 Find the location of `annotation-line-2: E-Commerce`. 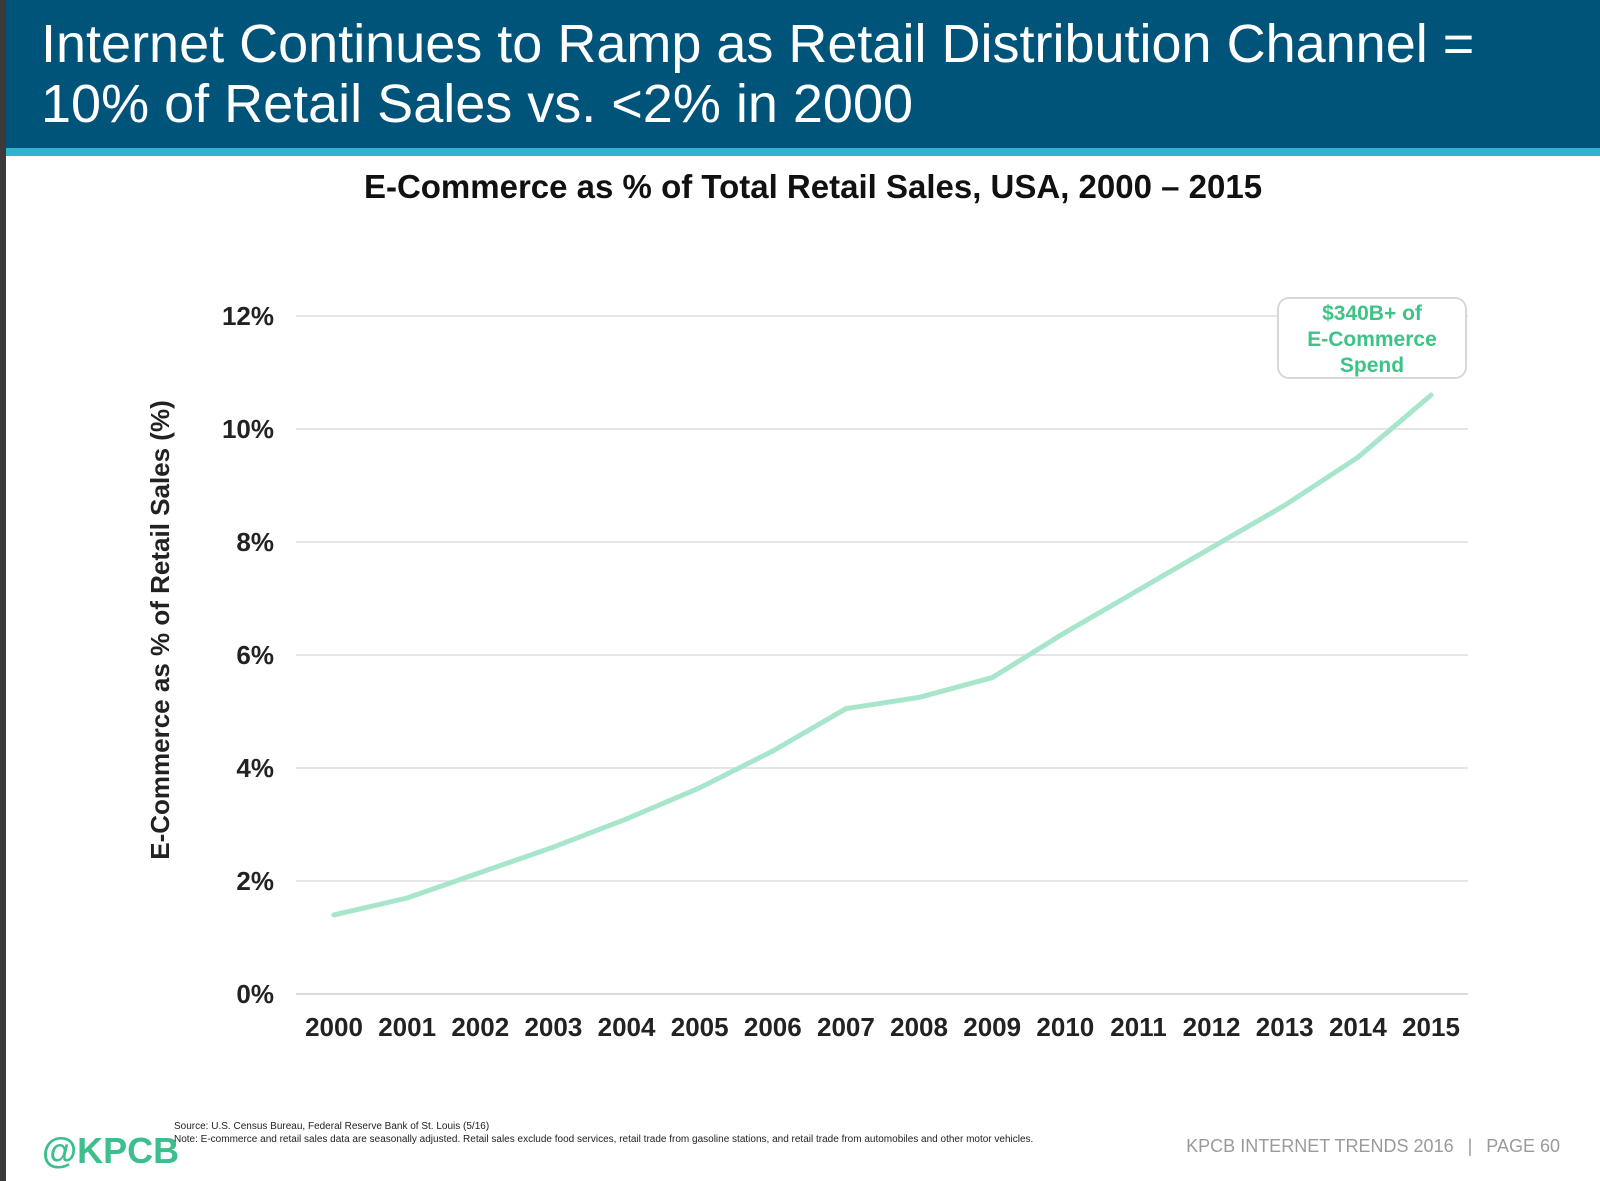

annotation-line-2: E-Commerce is located at coordinates (1372, 339).